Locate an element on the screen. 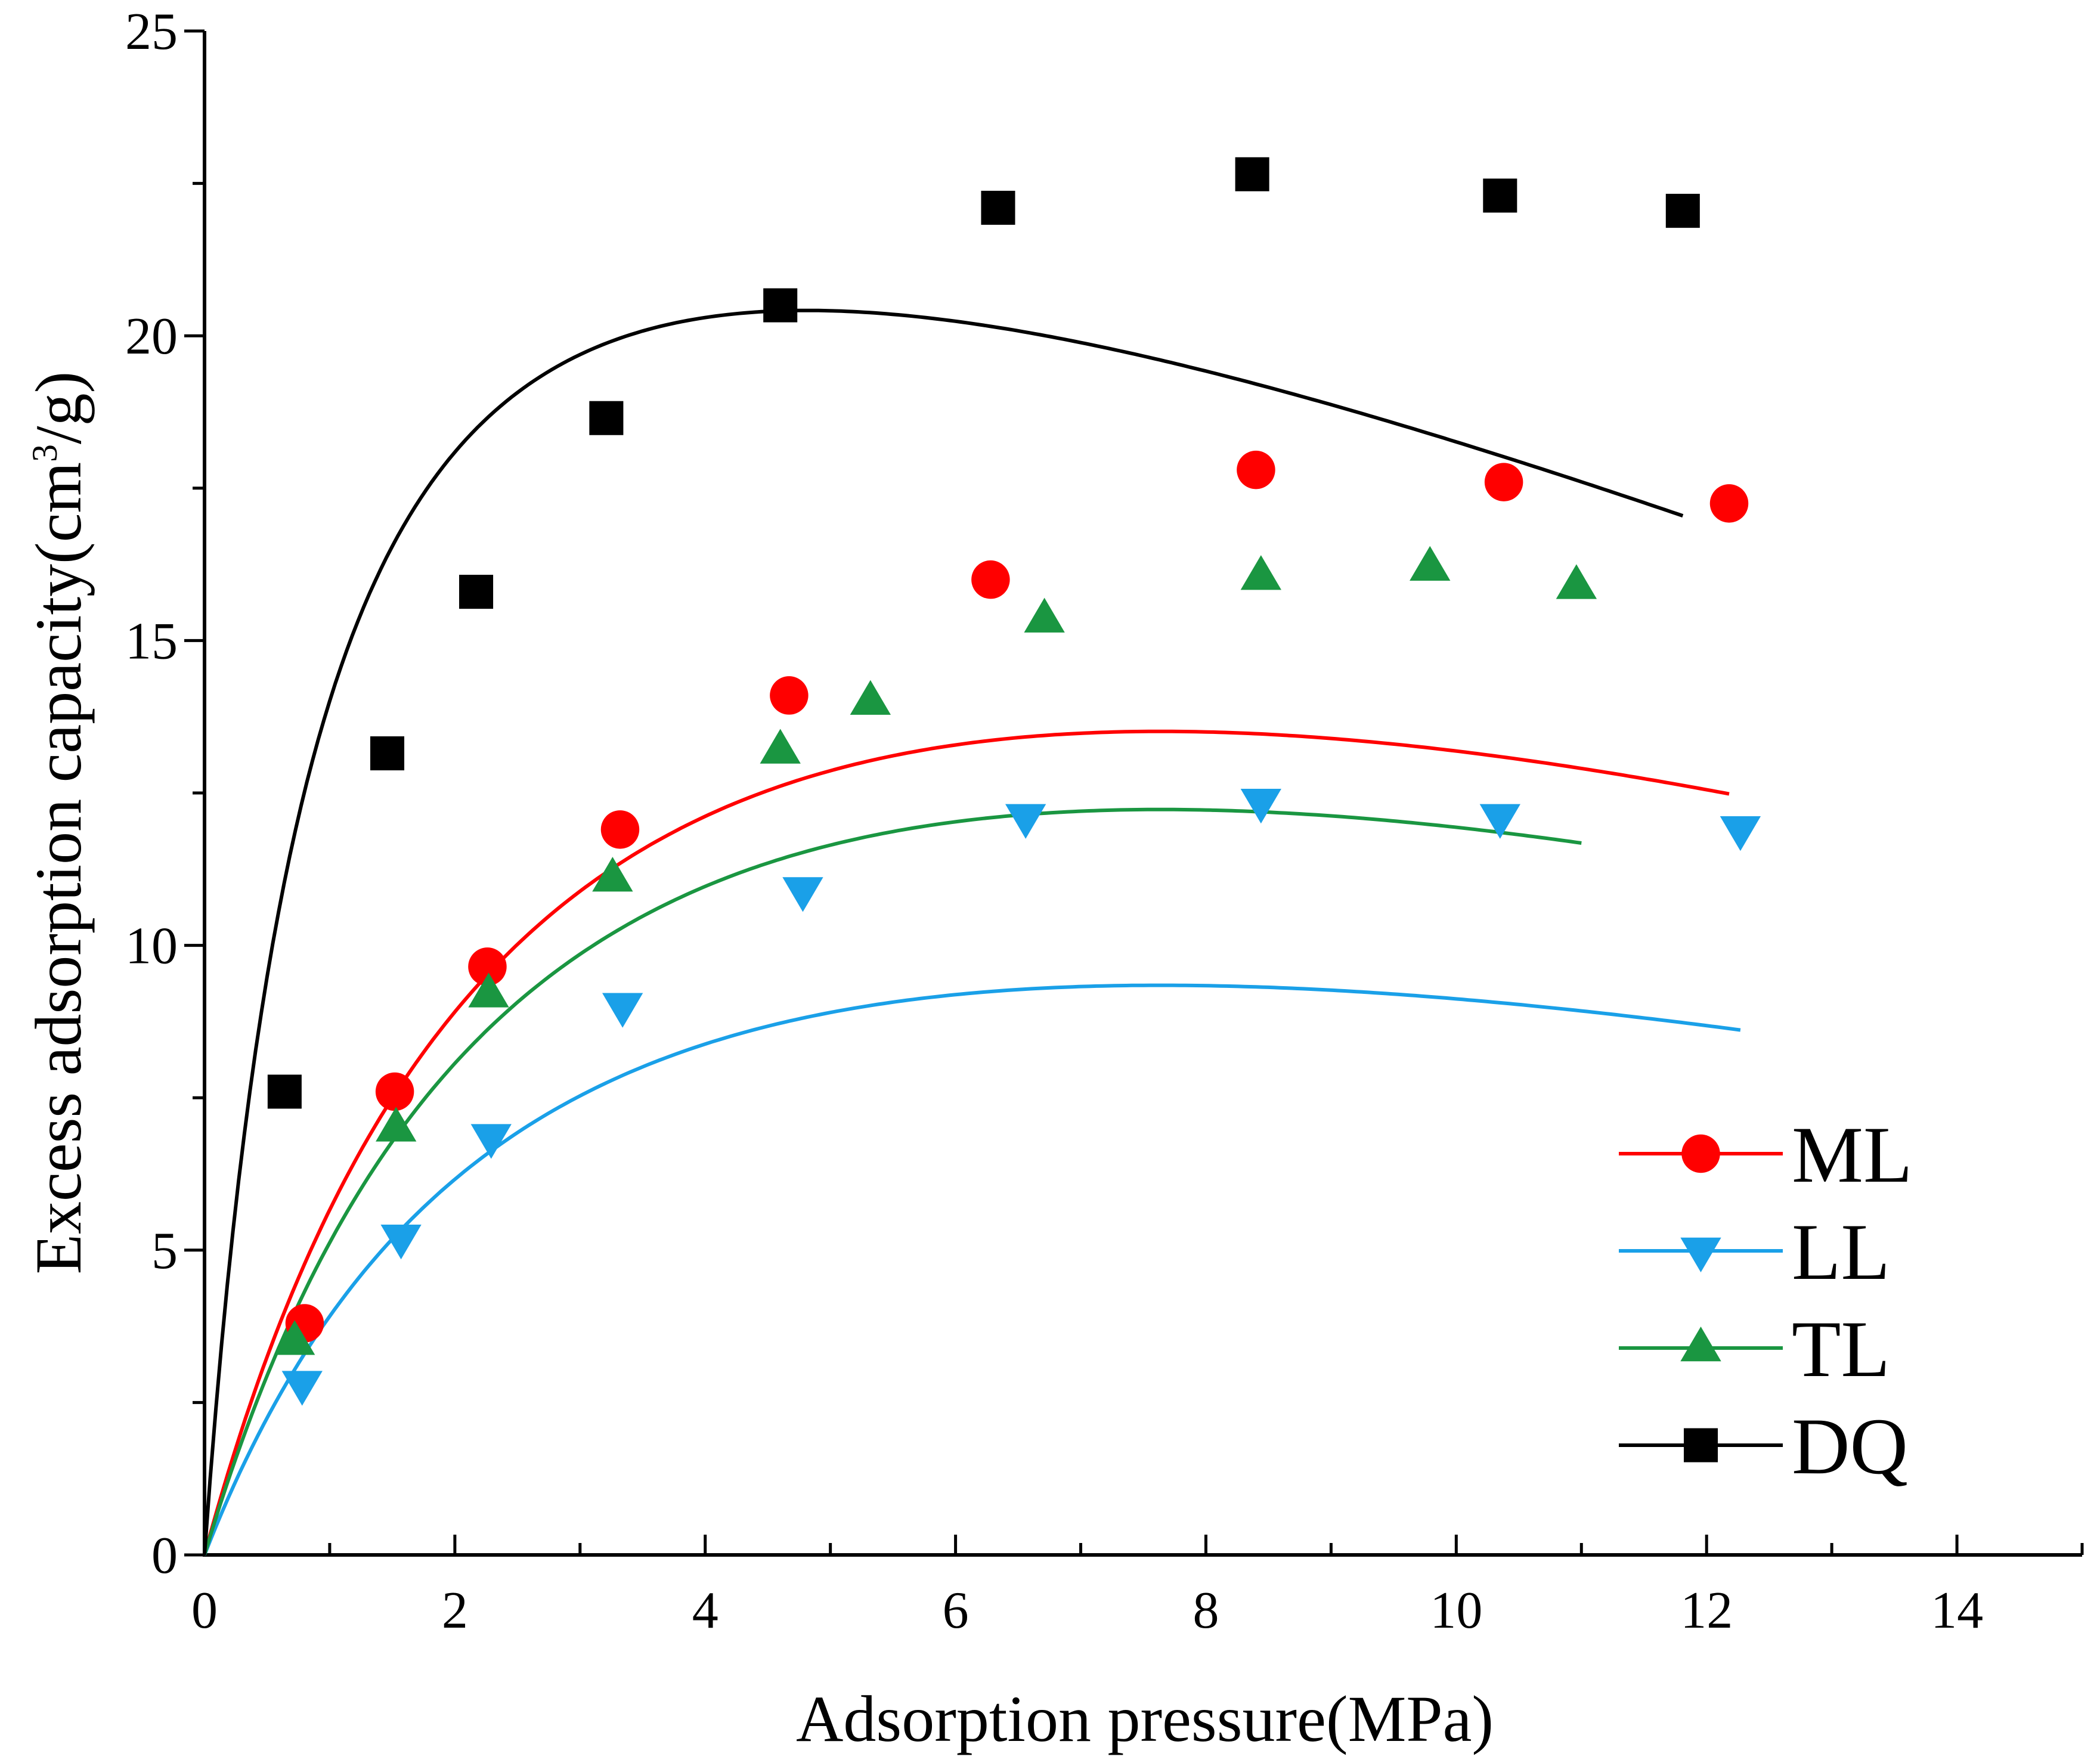 The width and height of the screenshot is (2100, 1763). x-tick-label: 4 is located at coordinates (705, 1611).